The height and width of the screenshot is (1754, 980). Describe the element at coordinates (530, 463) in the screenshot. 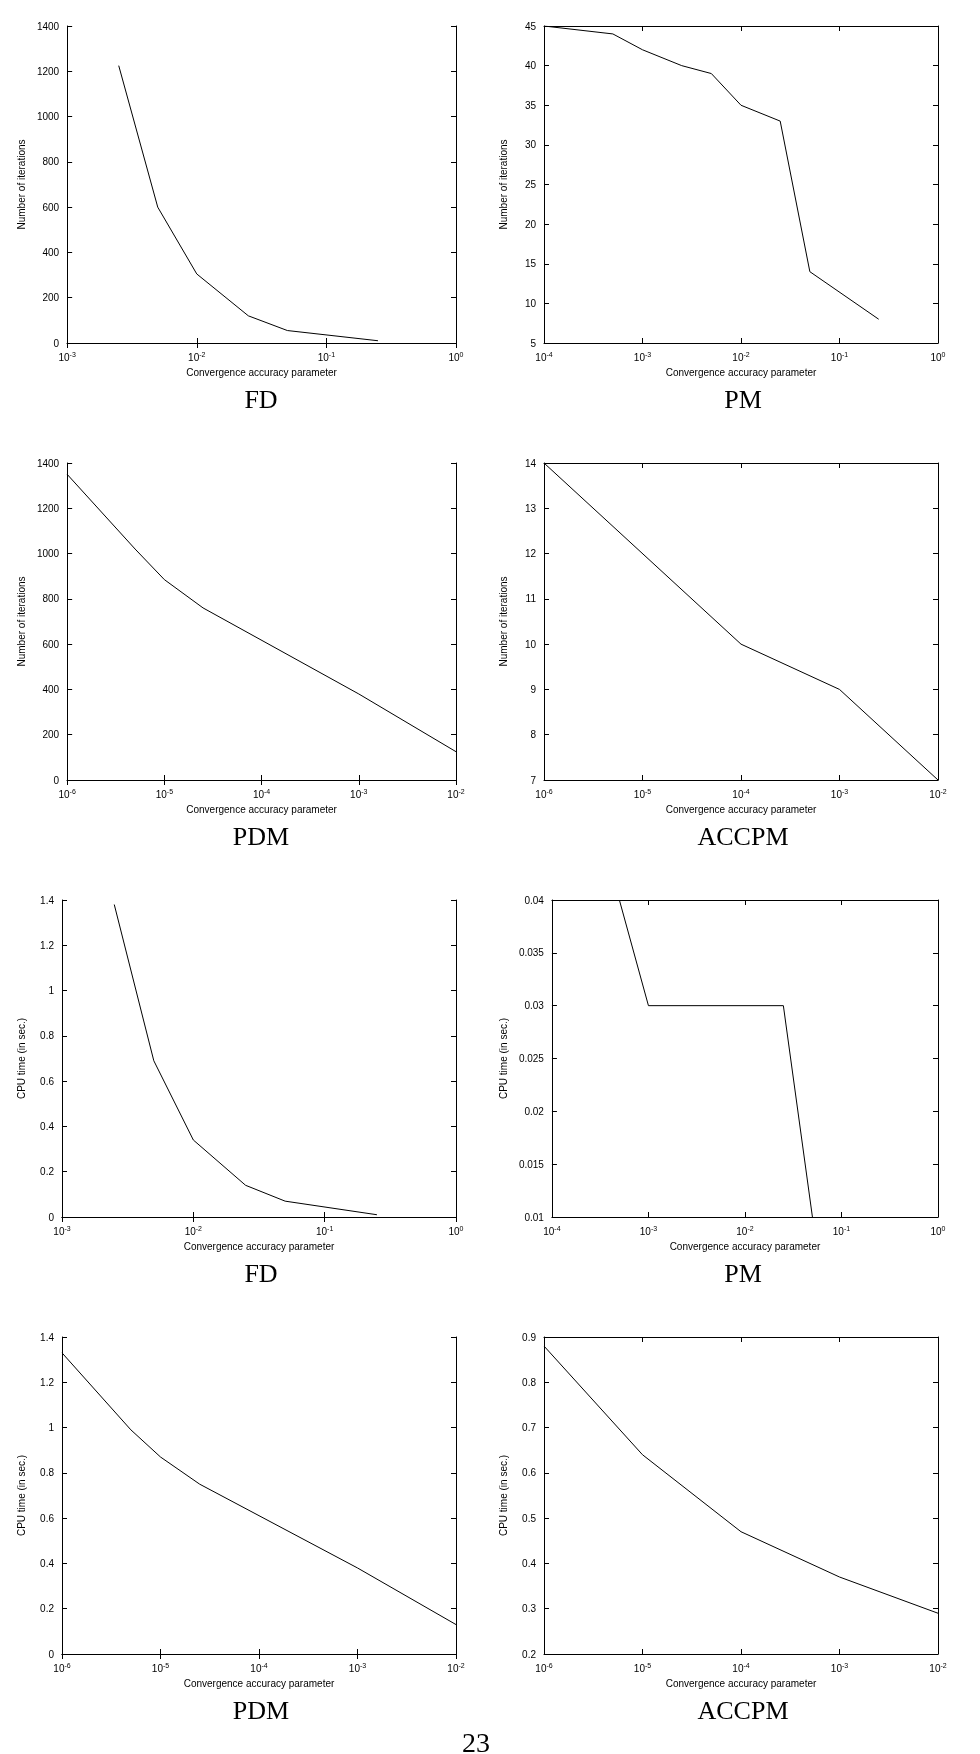

I see `y-tick-label: 14` at that location.